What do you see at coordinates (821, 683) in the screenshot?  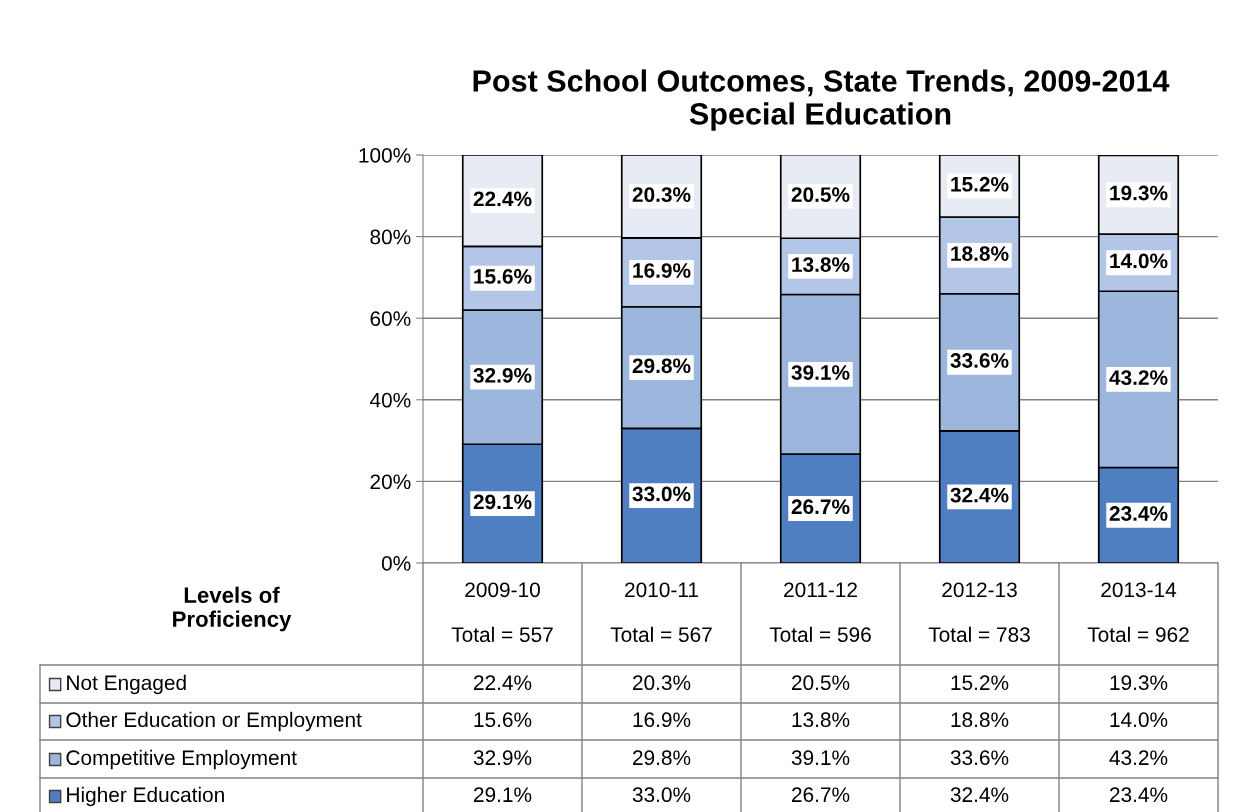 I see `data-label: 20.5%` at bounding box center [821, 683].